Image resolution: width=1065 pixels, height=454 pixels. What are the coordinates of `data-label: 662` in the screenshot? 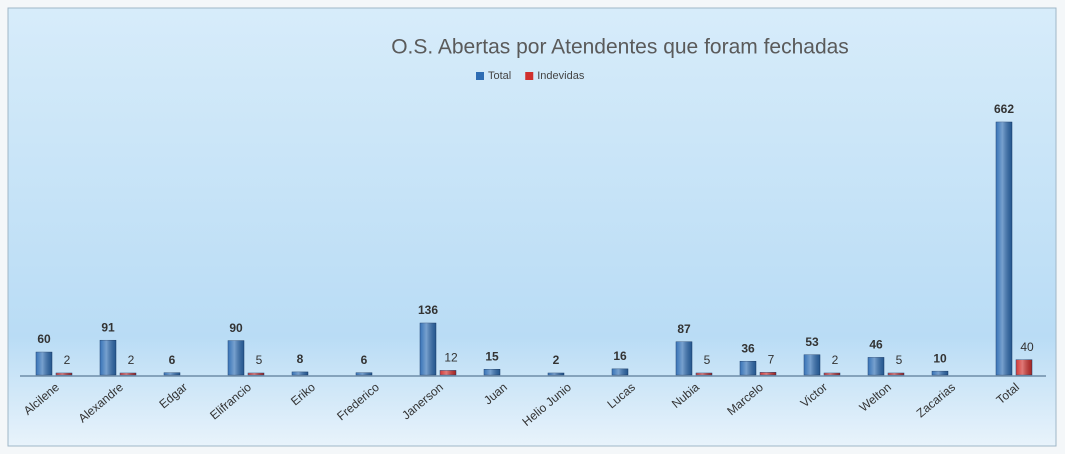 It's located at (1004, 109).